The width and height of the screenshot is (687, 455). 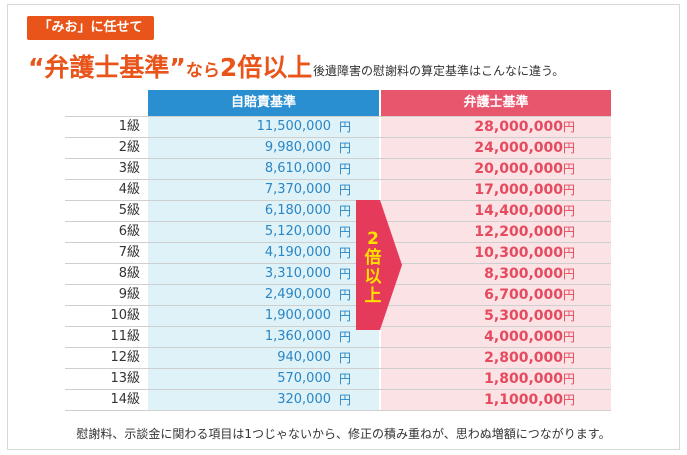 What do you see at coordinates (125, 315) in the screenshot?
I see `grade-label: 10級` at bounding box center [125, 315].